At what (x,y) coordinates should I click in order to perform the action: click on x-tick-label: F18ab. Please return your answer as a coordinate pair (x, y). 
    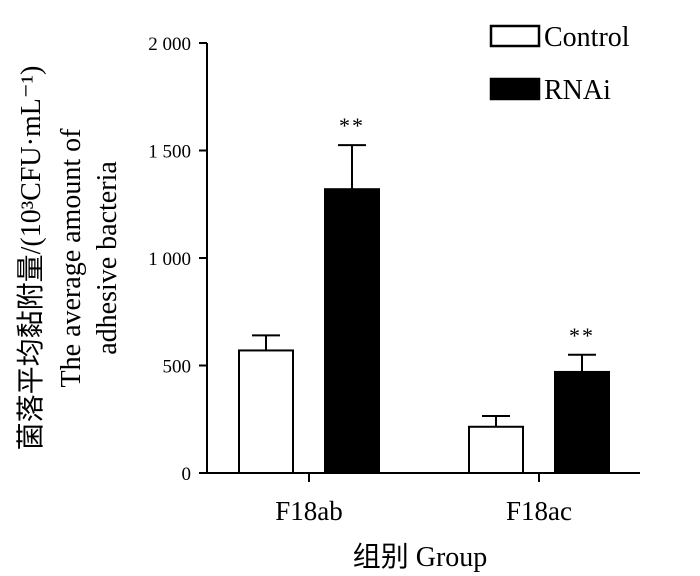
    Looking at the image, I should click on (309, 511).